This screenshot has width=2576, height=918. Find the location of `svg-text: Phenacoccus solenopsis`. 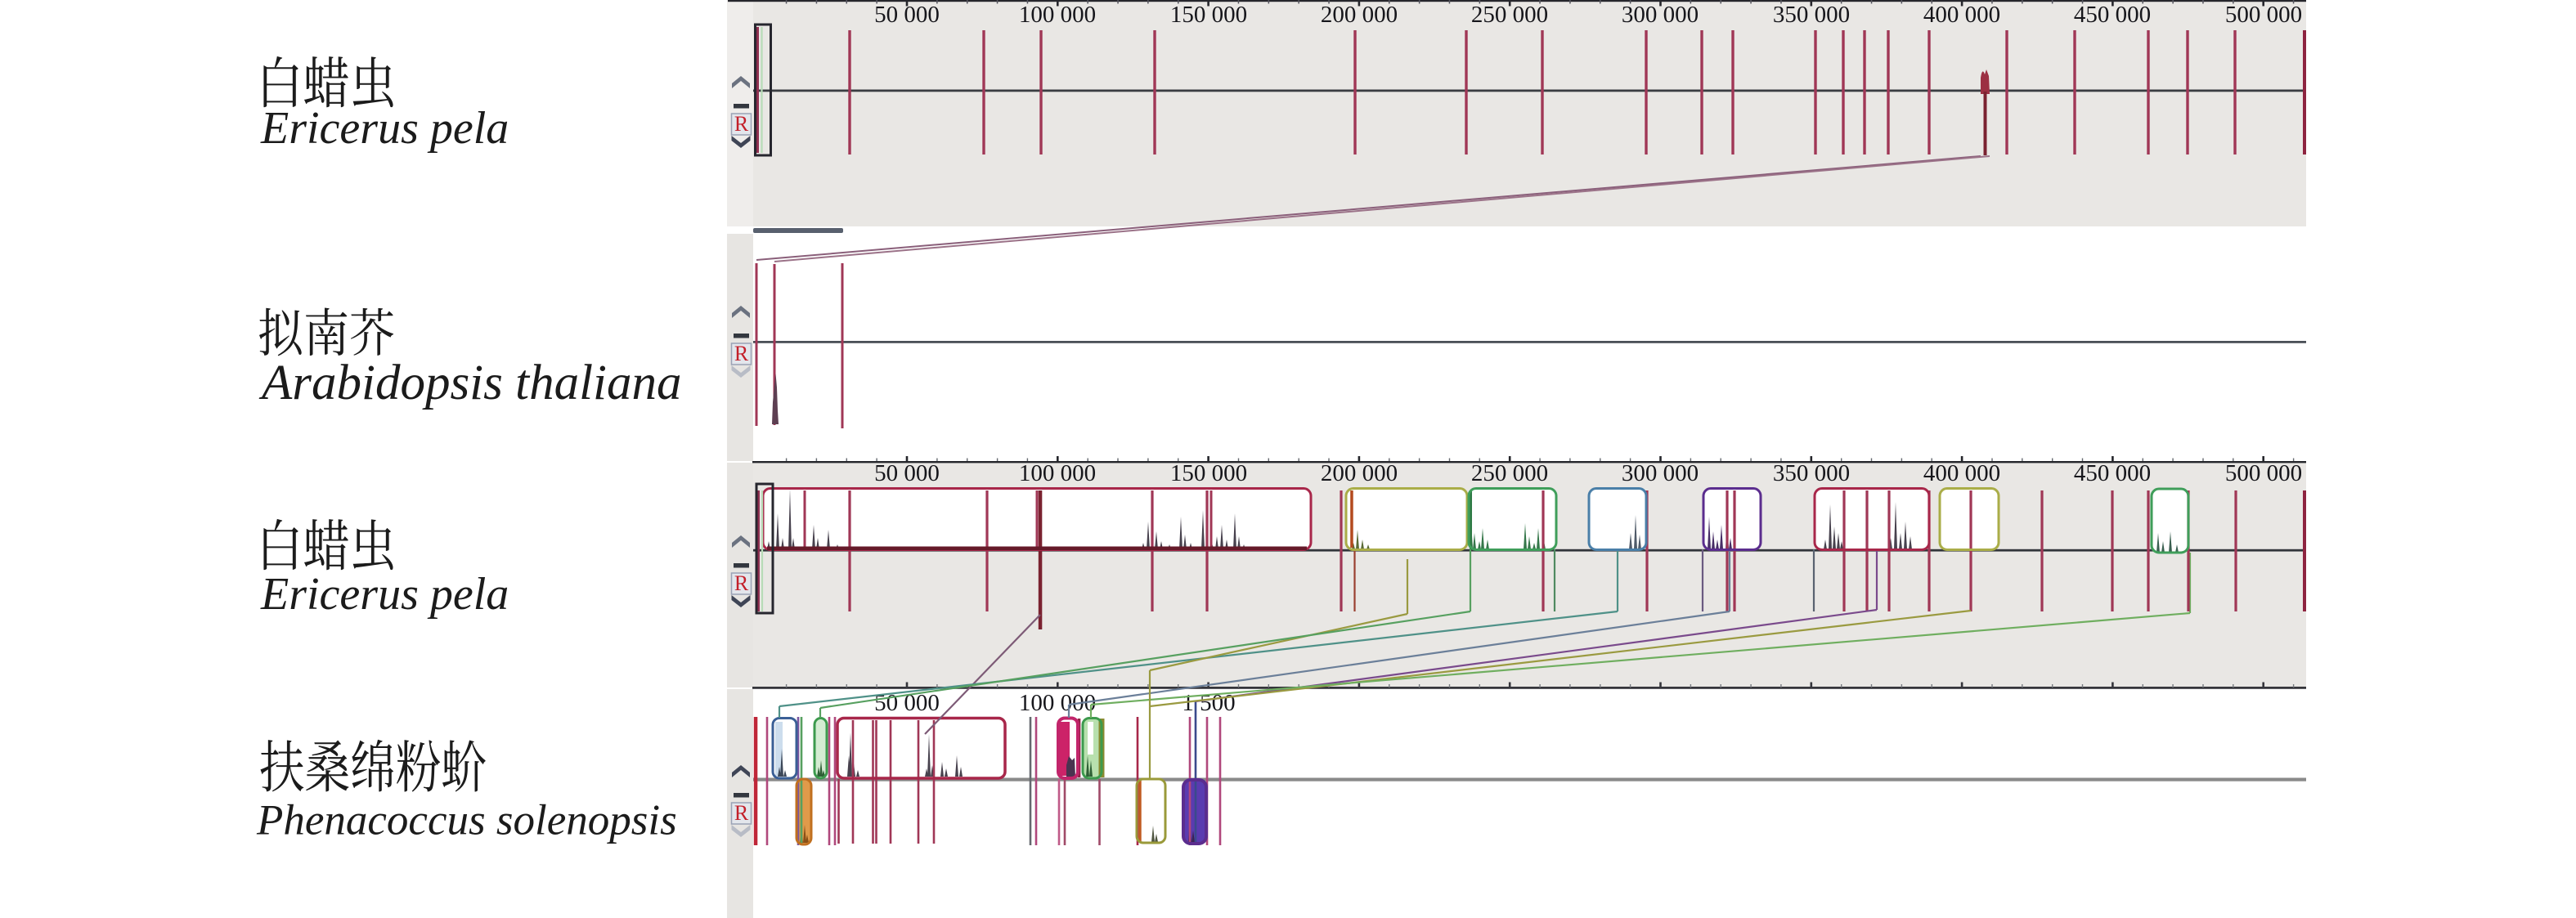

svg-text: Phenacoccus solenopsis is located at coordinates (466, 820).